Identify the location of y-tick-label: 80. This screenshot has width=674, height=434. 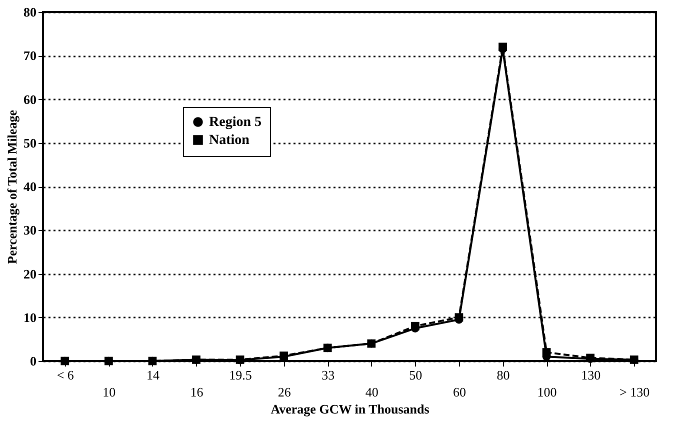
(30, 12).